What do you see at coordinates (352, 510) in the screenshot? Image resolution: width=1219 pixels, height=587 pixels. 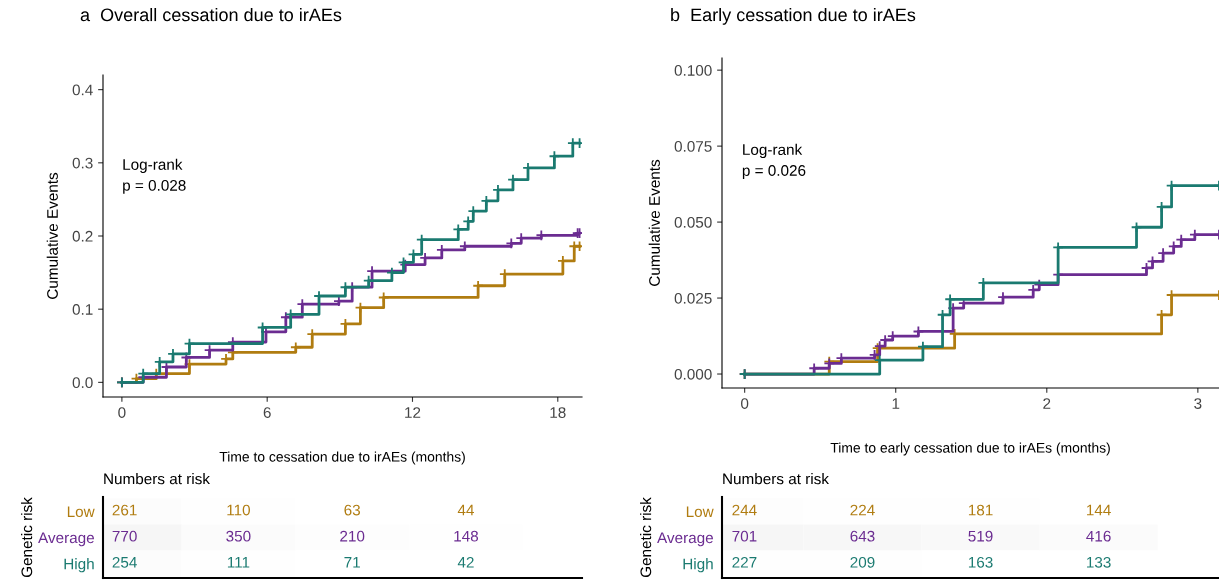 I see `data-label: 63` at bounding box center [352, 510].